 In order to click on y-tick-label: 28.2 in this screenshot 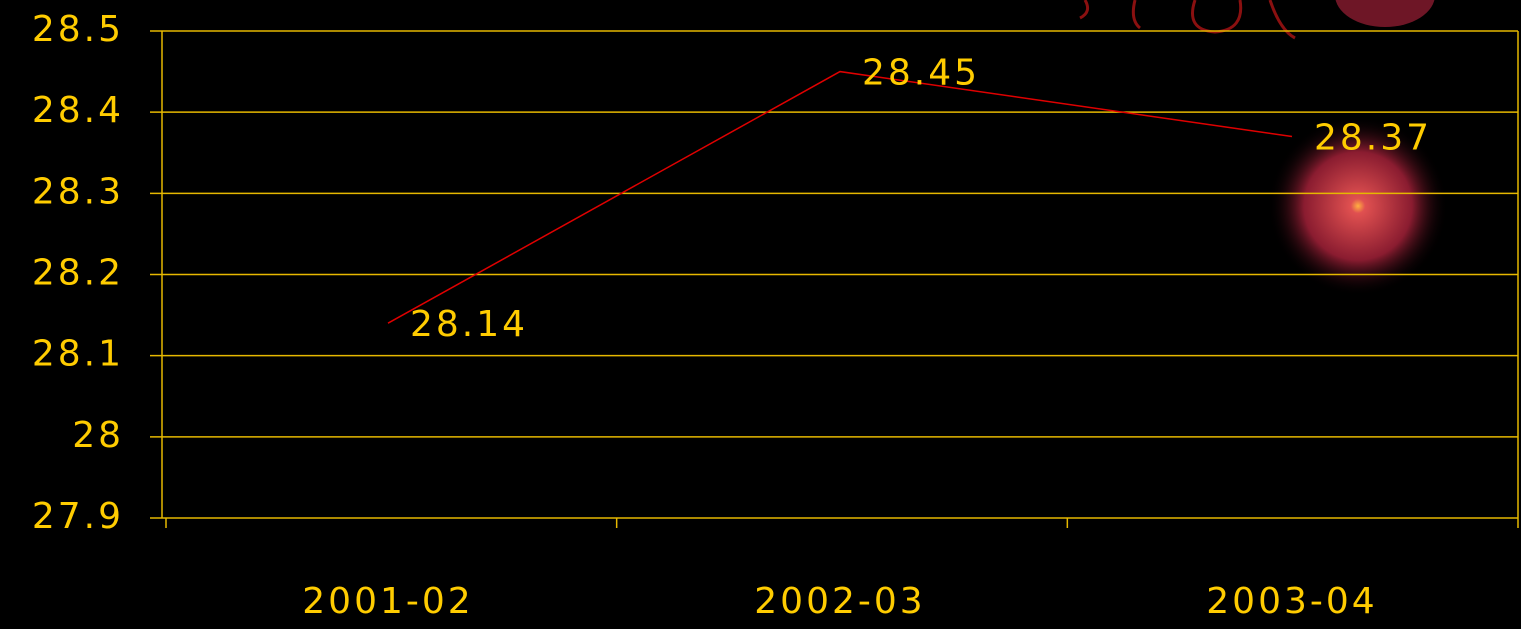, I will do `click(78, 273)`.